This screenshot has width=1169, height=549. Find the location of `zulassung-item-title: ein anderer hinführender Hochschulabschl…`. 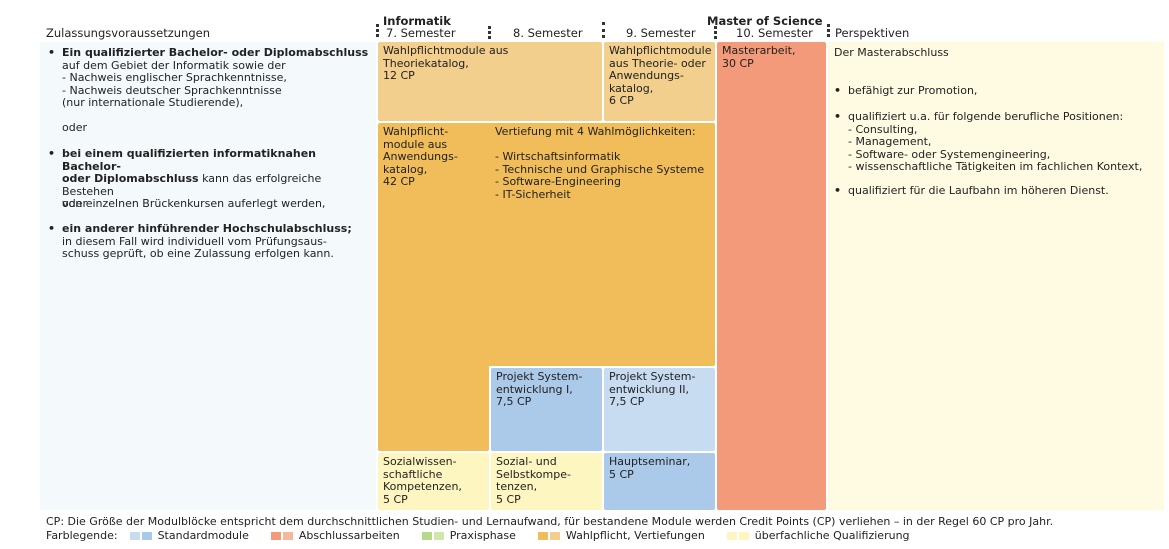

zulassung-item-title: ein anderer hinführender Hochschulabschl… is located at coordinates (207, 228).